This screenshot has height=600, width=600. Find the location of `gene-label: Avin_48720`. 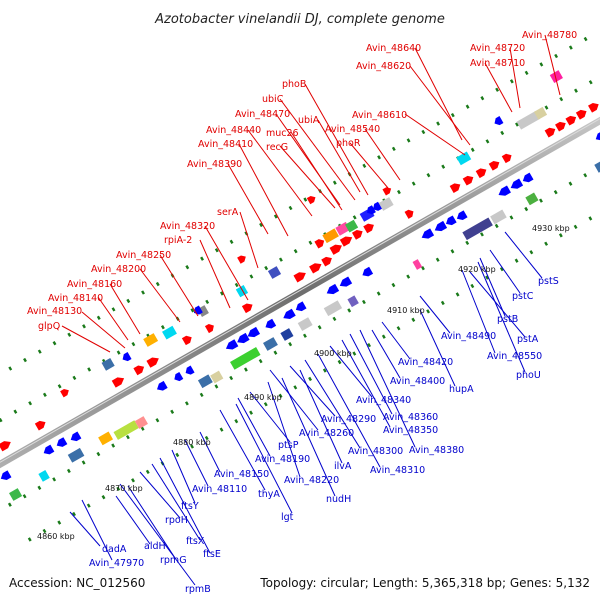

gene-label: Avin_48720 is located at coordinates (497, 48).